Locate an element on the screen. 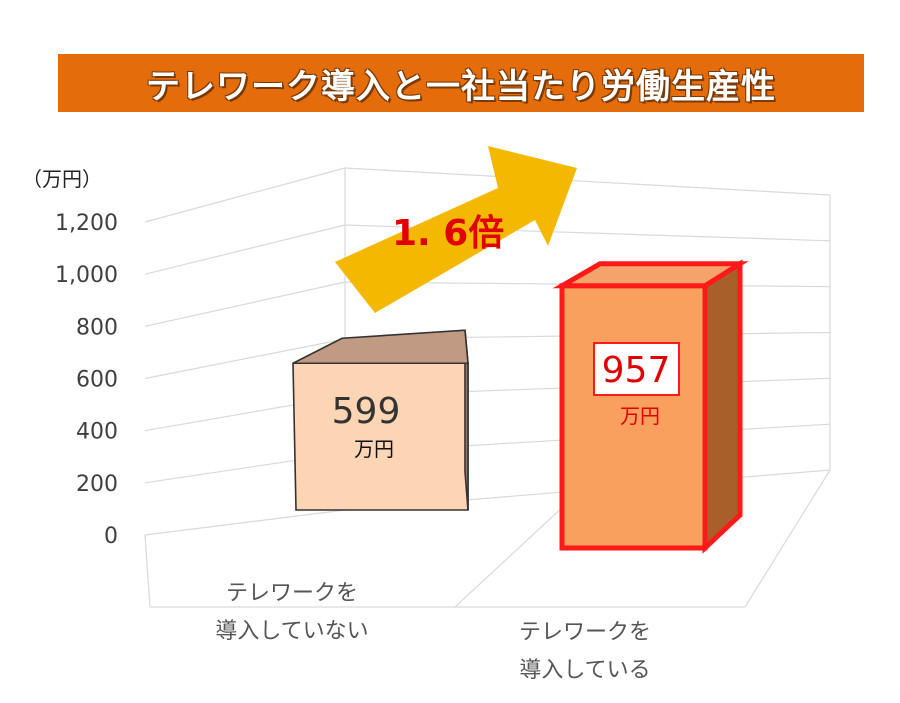  floor-divider is located at coordinates (510, 556).